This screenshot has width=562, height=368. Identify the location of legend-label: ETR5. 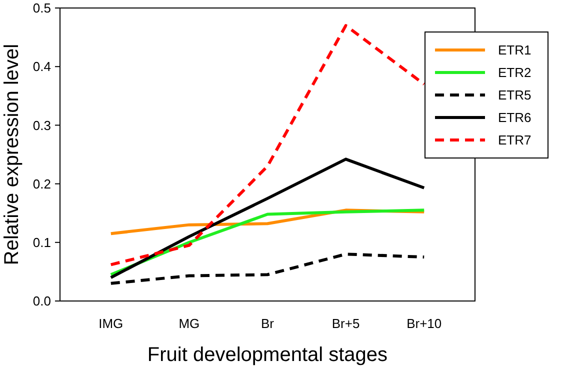
(515, 95).